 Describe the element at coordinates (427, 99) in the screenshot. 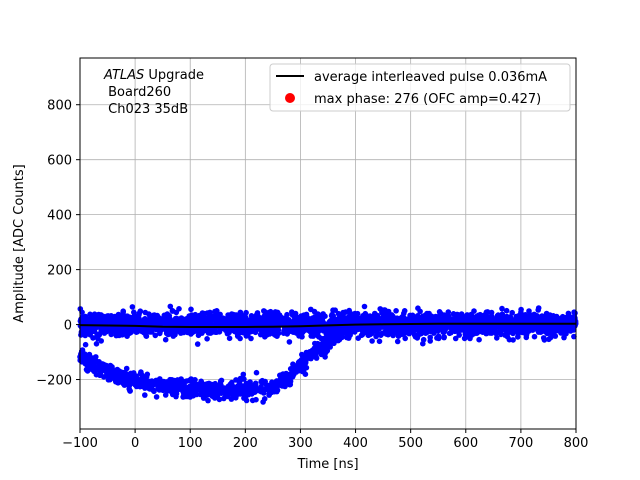

I see `legend-label-max-phase: max phase: 276 (OFC amp=0.427)` at that location.